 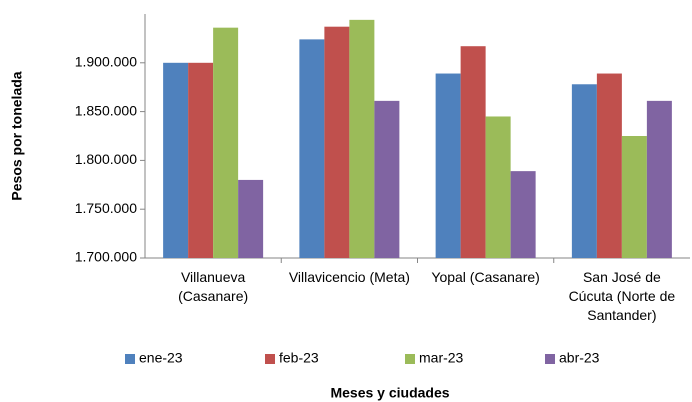 What do you see at coordinates (299, 358) in the screenshot?
I see `legend-label: feb-23` at bounding box center [299, 358].